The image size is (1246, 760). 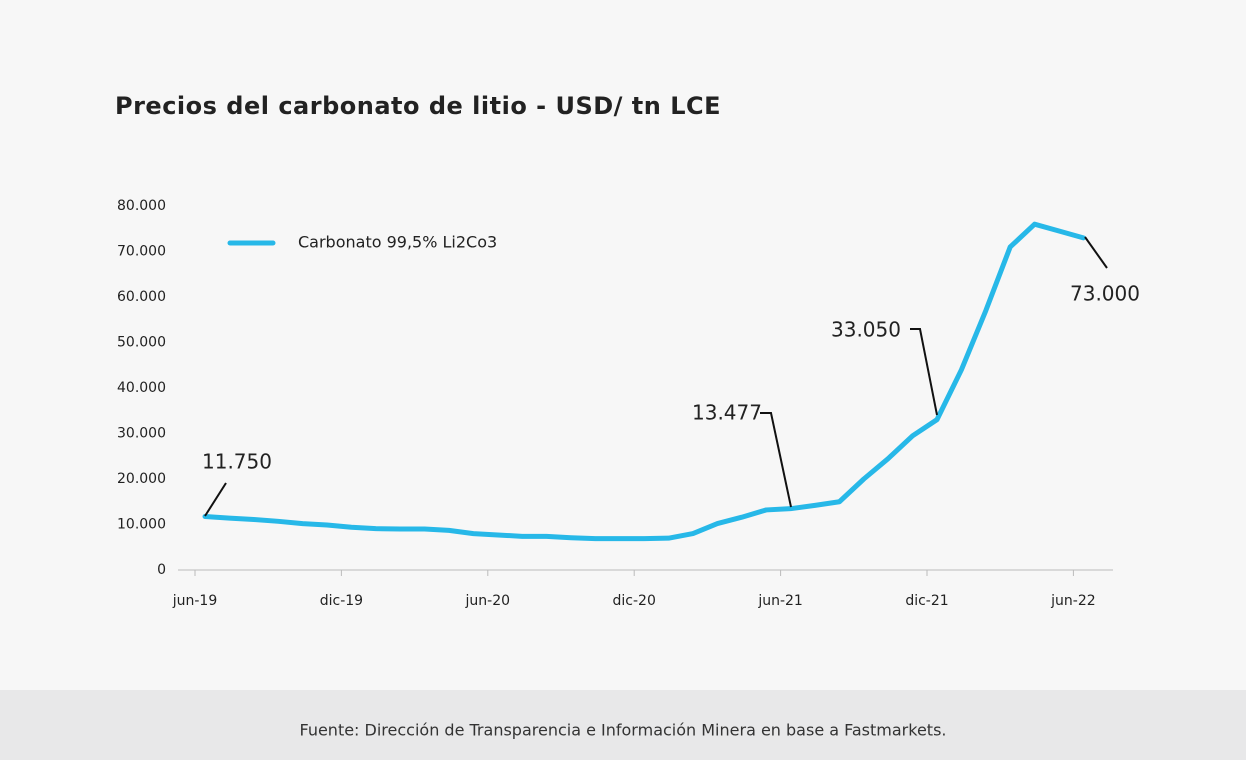 I want to click on data-label: 11.750, so click(x=237, y=462).